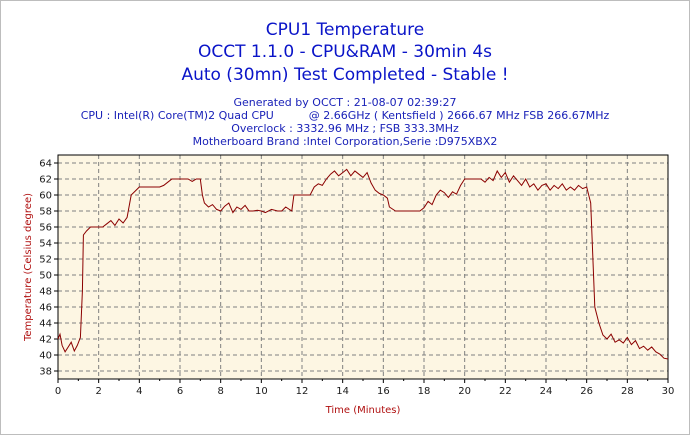 The height and width of the screenshot is (435, 690). Describe the element at coordinates (345, 102) in the screenshot. I see `generated-info: Generated by OCCT : 21-08-07 02:39:27` at that location.